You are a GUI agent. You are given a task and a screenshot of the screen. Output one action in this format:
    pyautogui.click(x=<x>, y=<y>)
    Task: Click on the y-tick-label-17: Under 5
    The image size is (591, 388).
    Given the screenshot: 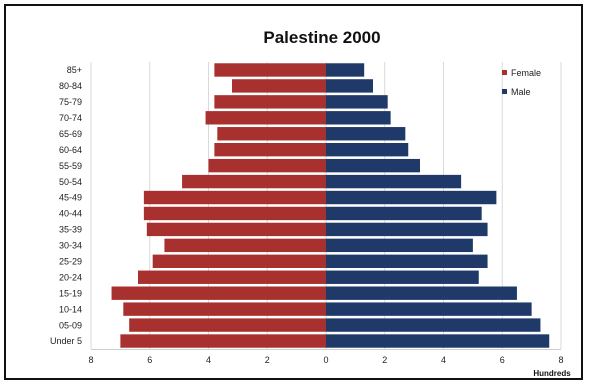 What is the action you would take?
    pyautogui.click(x=66, y=341)
    